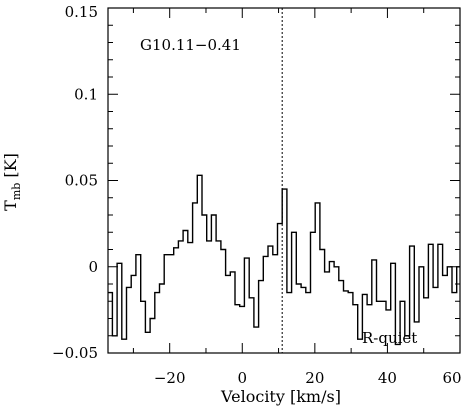 The image size is (465, 408). Describe the element at coordinates (280, 396) in the screenshot. I see `x-axis-label: Velocity [km/s]` at that location.